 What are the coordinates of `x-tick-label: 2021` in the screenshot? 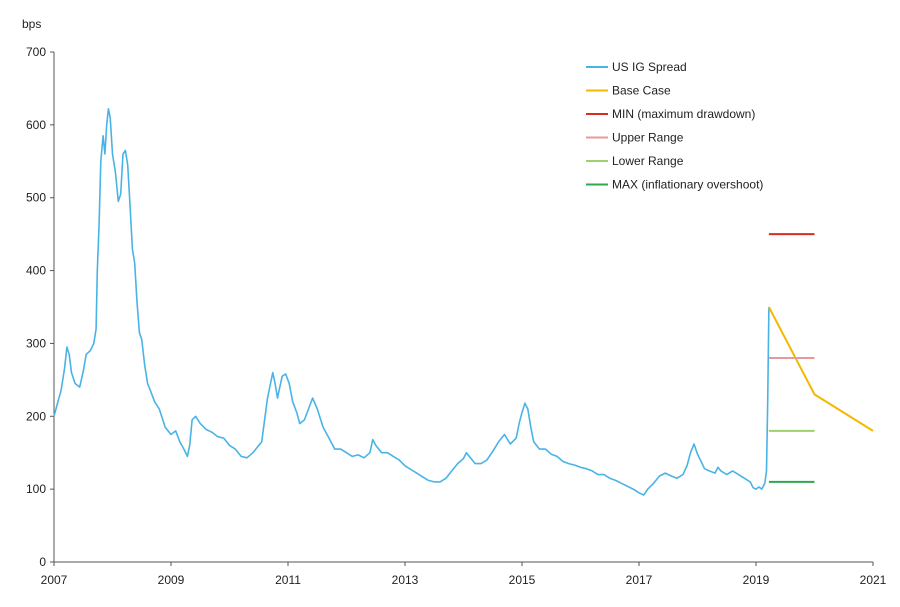 It's located at (873, 580).